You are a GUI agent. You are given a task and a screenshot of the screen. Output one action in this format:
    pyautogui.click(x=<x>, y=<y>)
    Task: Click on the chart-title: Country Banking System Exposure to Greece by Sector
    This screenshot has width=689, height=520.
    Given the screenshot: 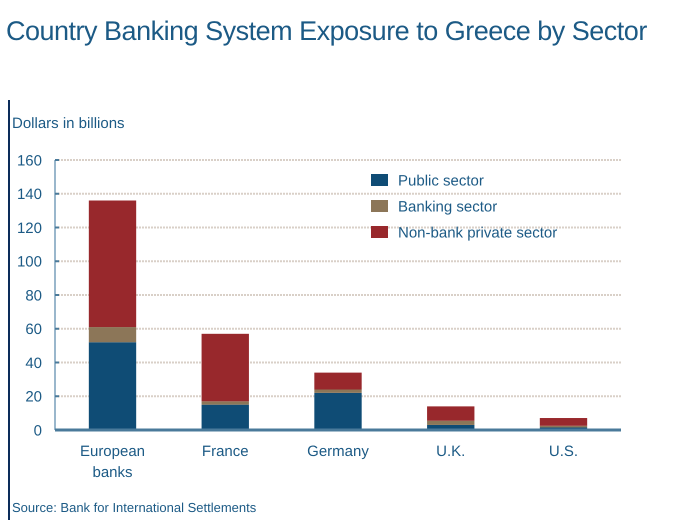 What is the action you would take?
    pyautogui.click(x=327, y=31)
    